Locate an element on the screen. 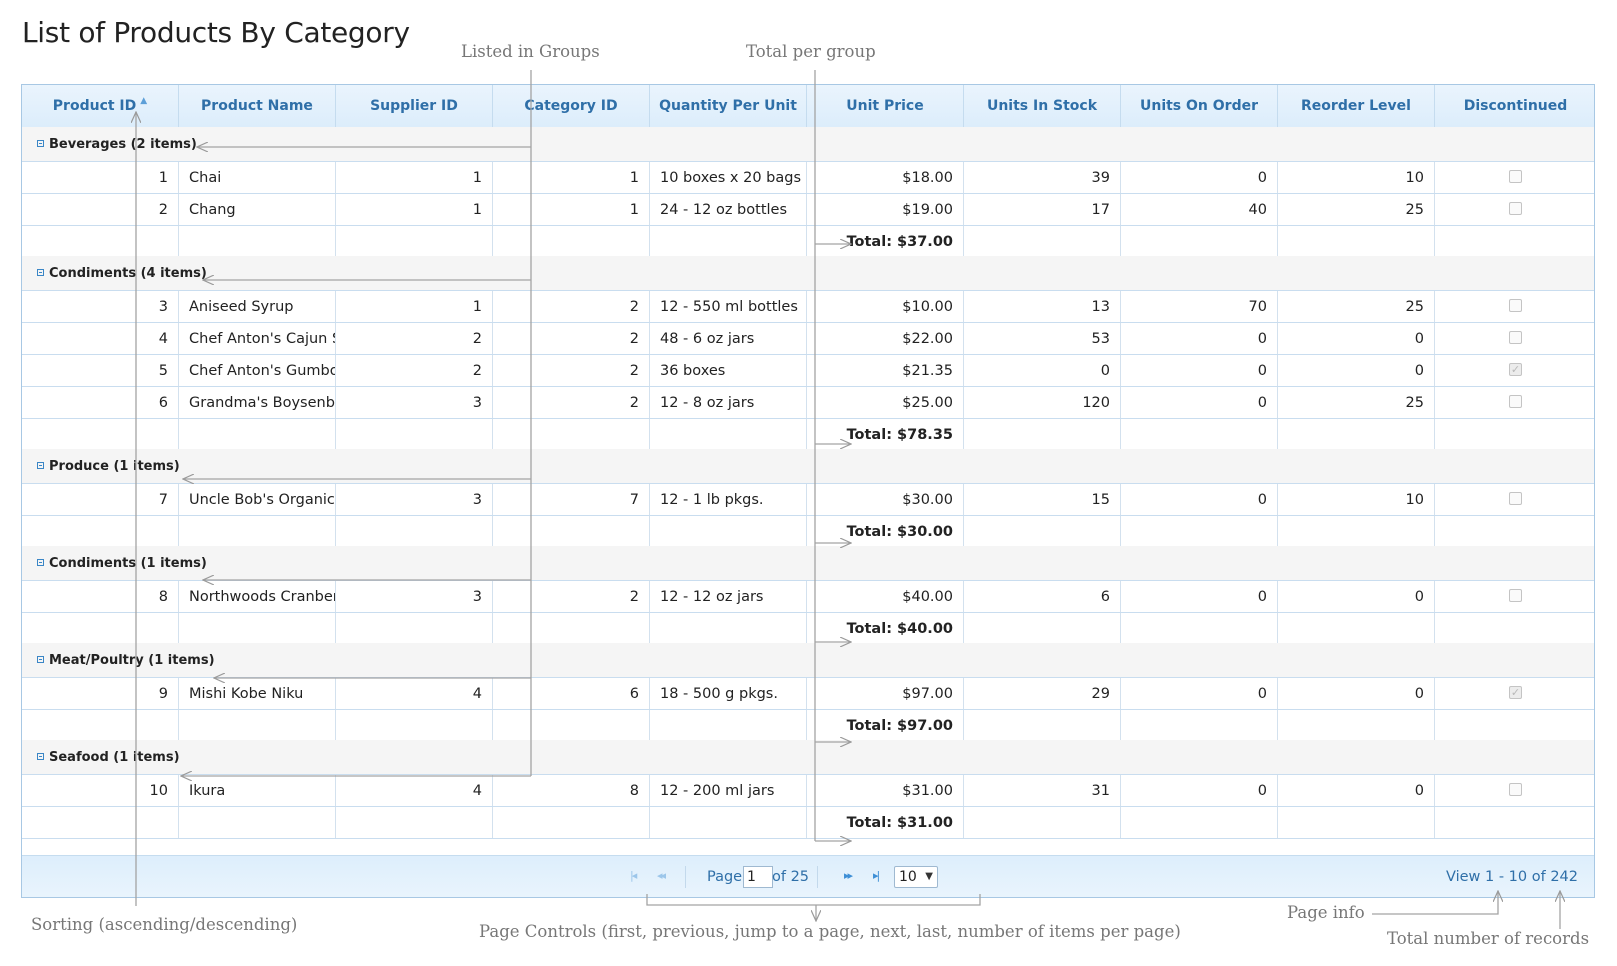  column-header: Units In Stock is located at coordinates (1042, 106).